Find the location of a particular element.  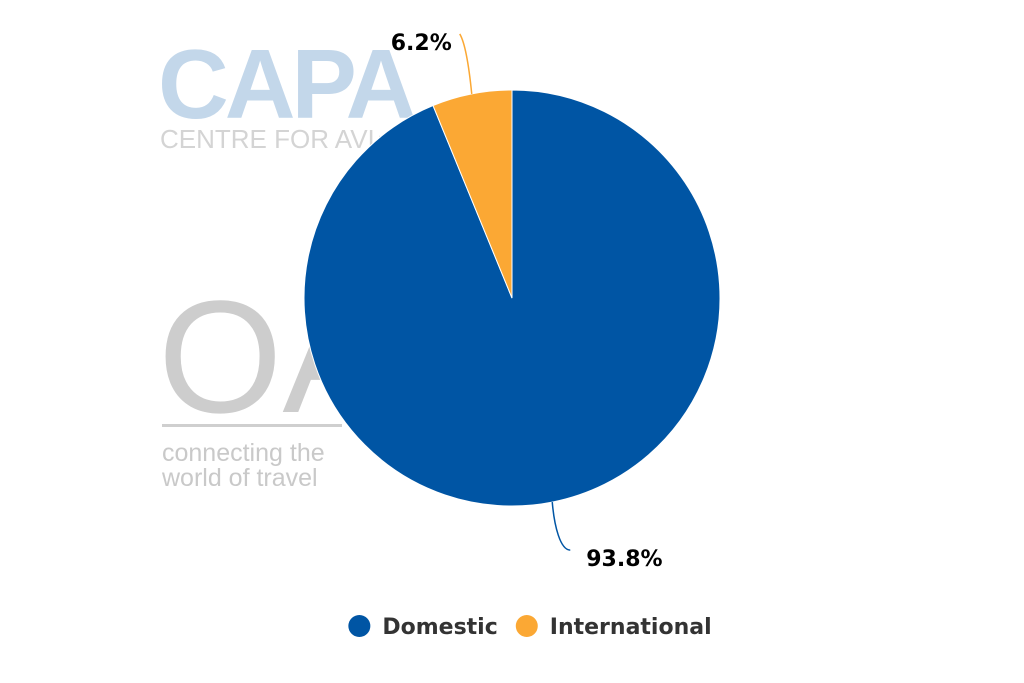

oag-tagline-line-1: connecting the is located at coordinates (243, 453).